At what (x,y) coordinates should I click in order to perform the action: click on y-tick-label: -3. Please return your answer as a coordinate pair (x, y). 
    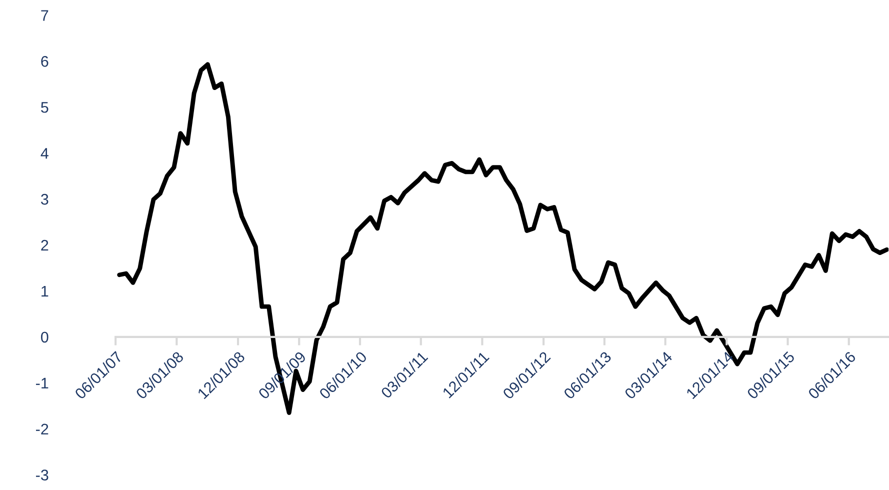
    Looking at the image, I should click on (42, 475).